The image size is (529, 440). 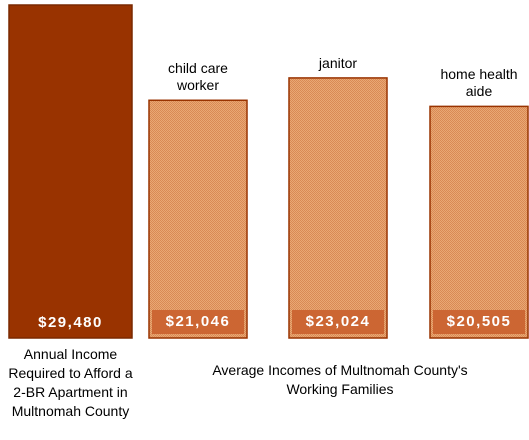 I want to click on value-label-0: $21,046, so click(x=198, y=321).